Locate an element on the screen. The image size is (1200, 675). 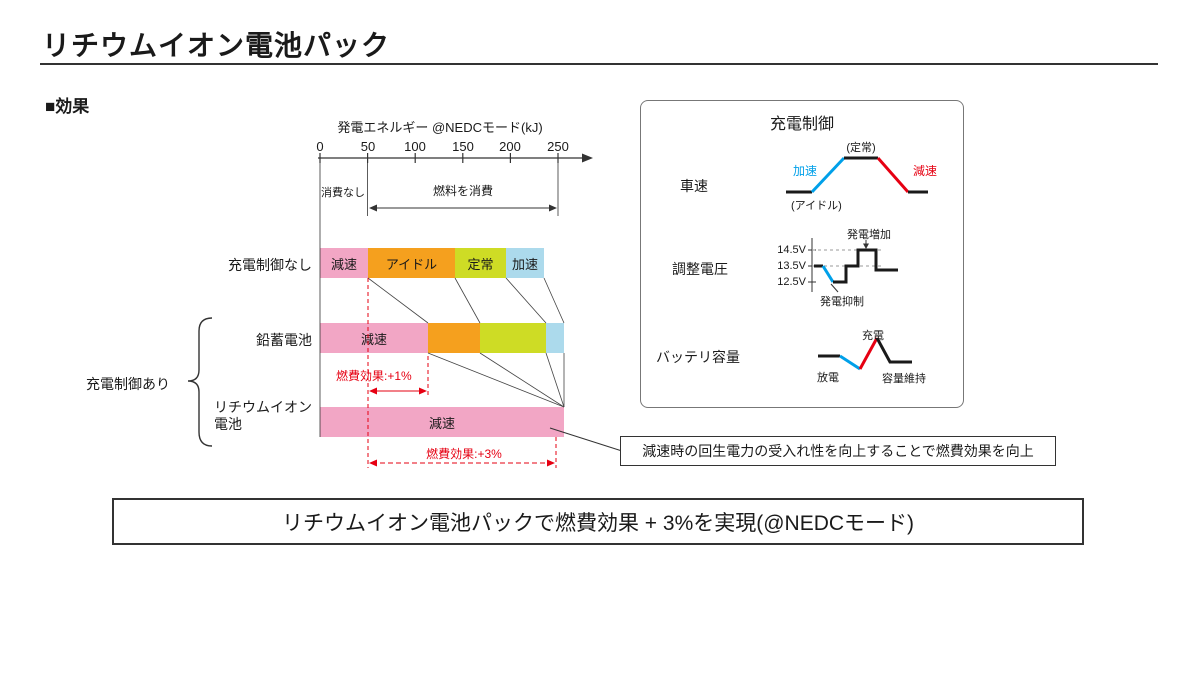
battery-row-label: バッテリ容量 is located at coordinates (698, 357).